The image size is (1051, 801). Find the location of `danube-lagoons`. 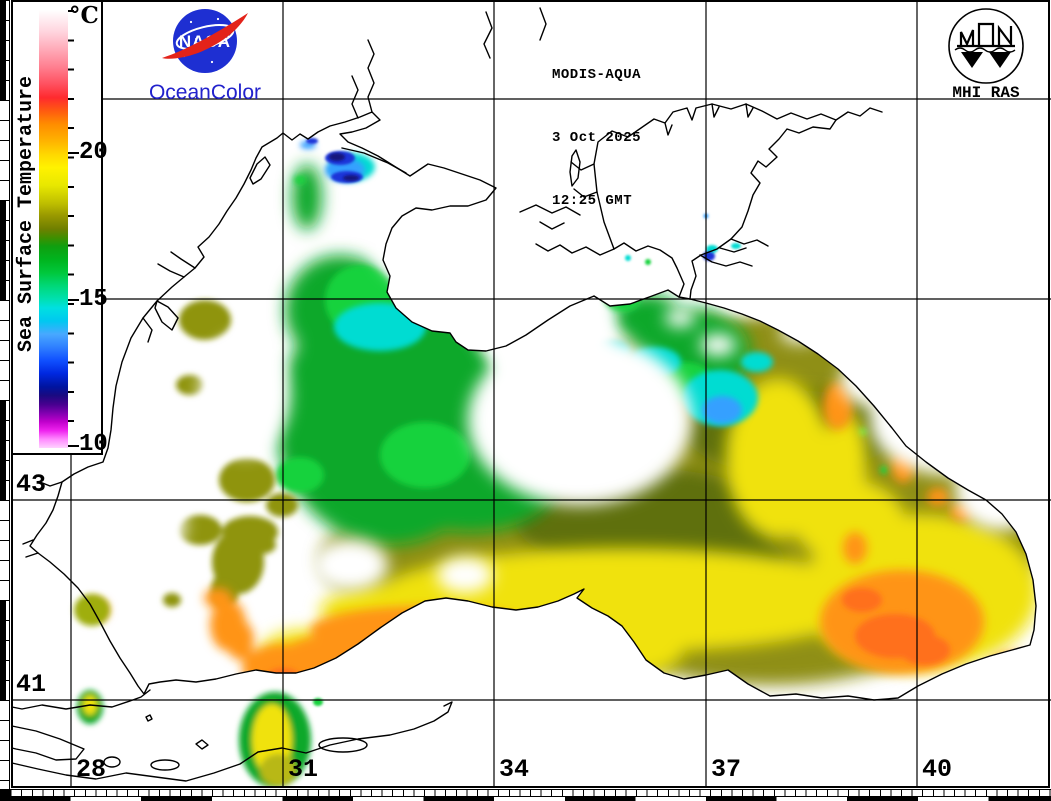

danube-lagoons is located at coordinates (160, 321).